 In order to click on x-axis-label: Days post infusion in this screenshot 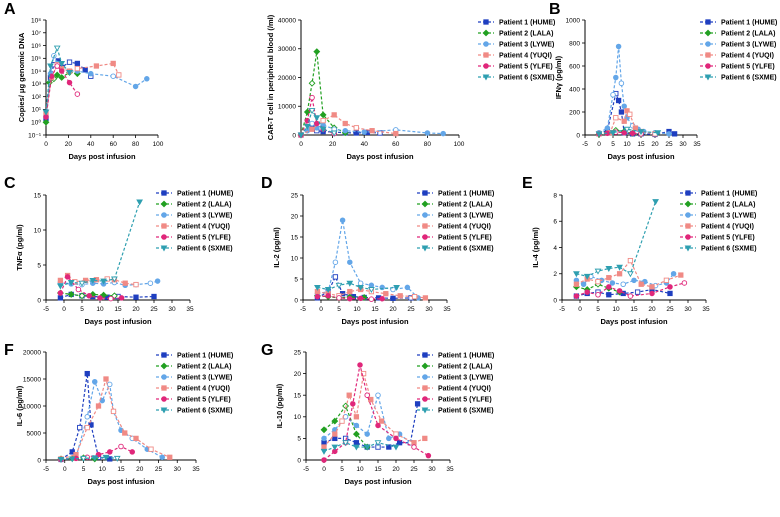, I will do `click(378, 481)`.